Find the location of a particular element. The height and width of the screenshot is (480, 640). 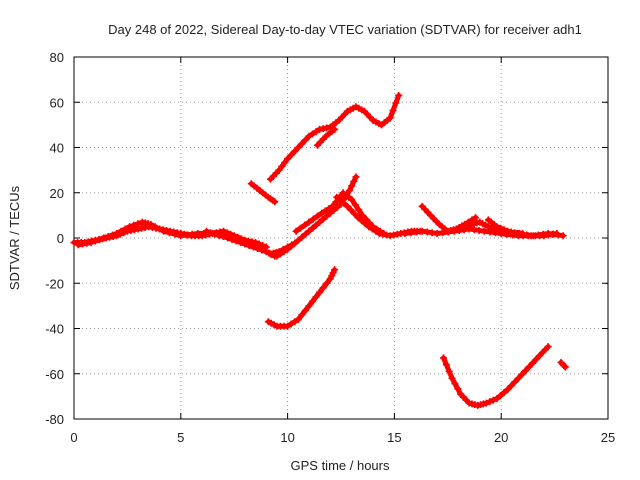

x-tick-label: 20 is located at coordinates (501, 437).